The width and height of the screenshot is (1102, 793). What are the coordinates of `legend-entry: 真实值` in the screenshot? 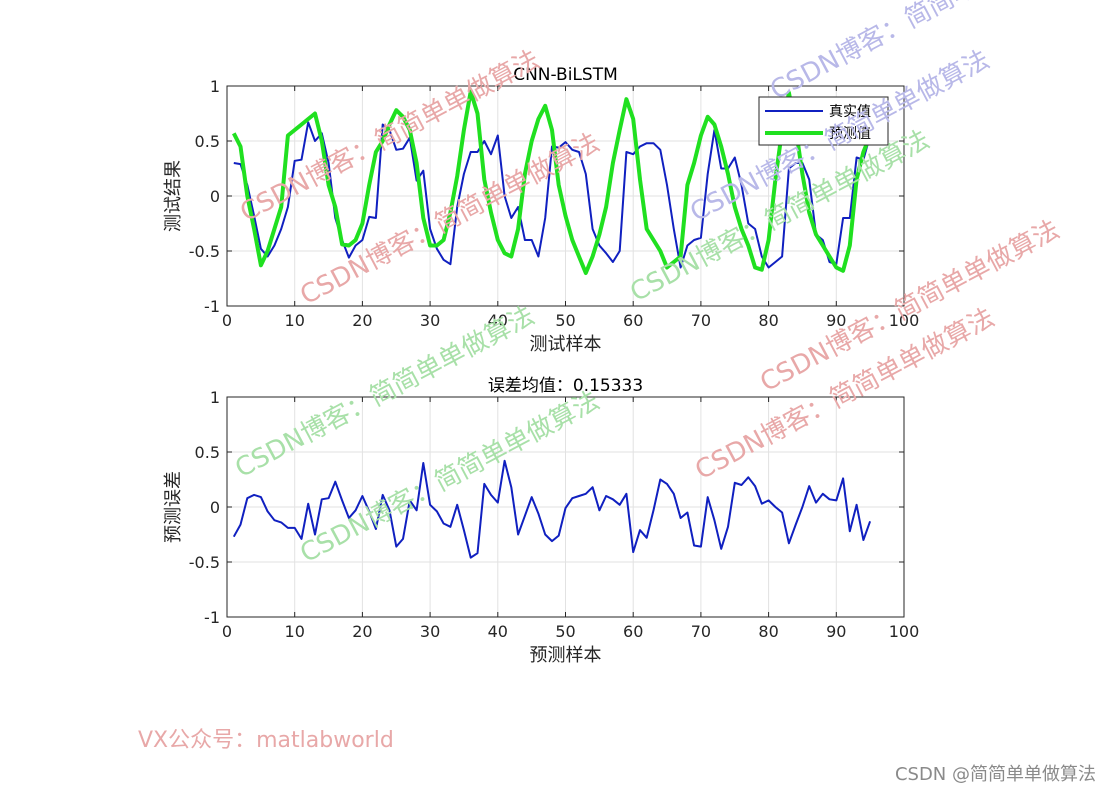 It's located at (850, 112).